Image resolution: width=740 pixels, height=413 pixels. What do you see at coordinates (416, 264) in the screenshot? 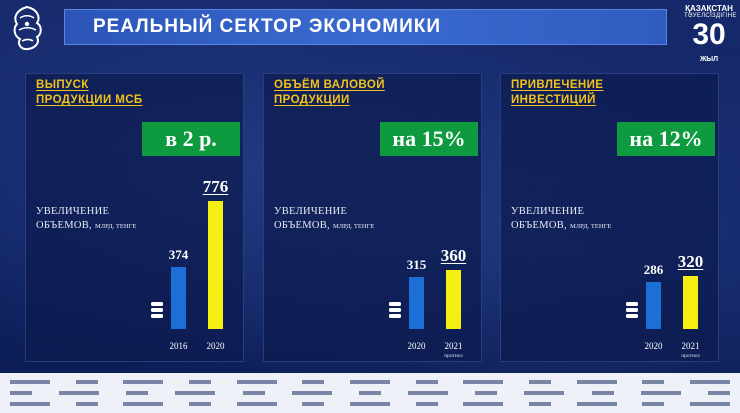
I see `value-label-2020: 315` at bounding box center [416, 264].